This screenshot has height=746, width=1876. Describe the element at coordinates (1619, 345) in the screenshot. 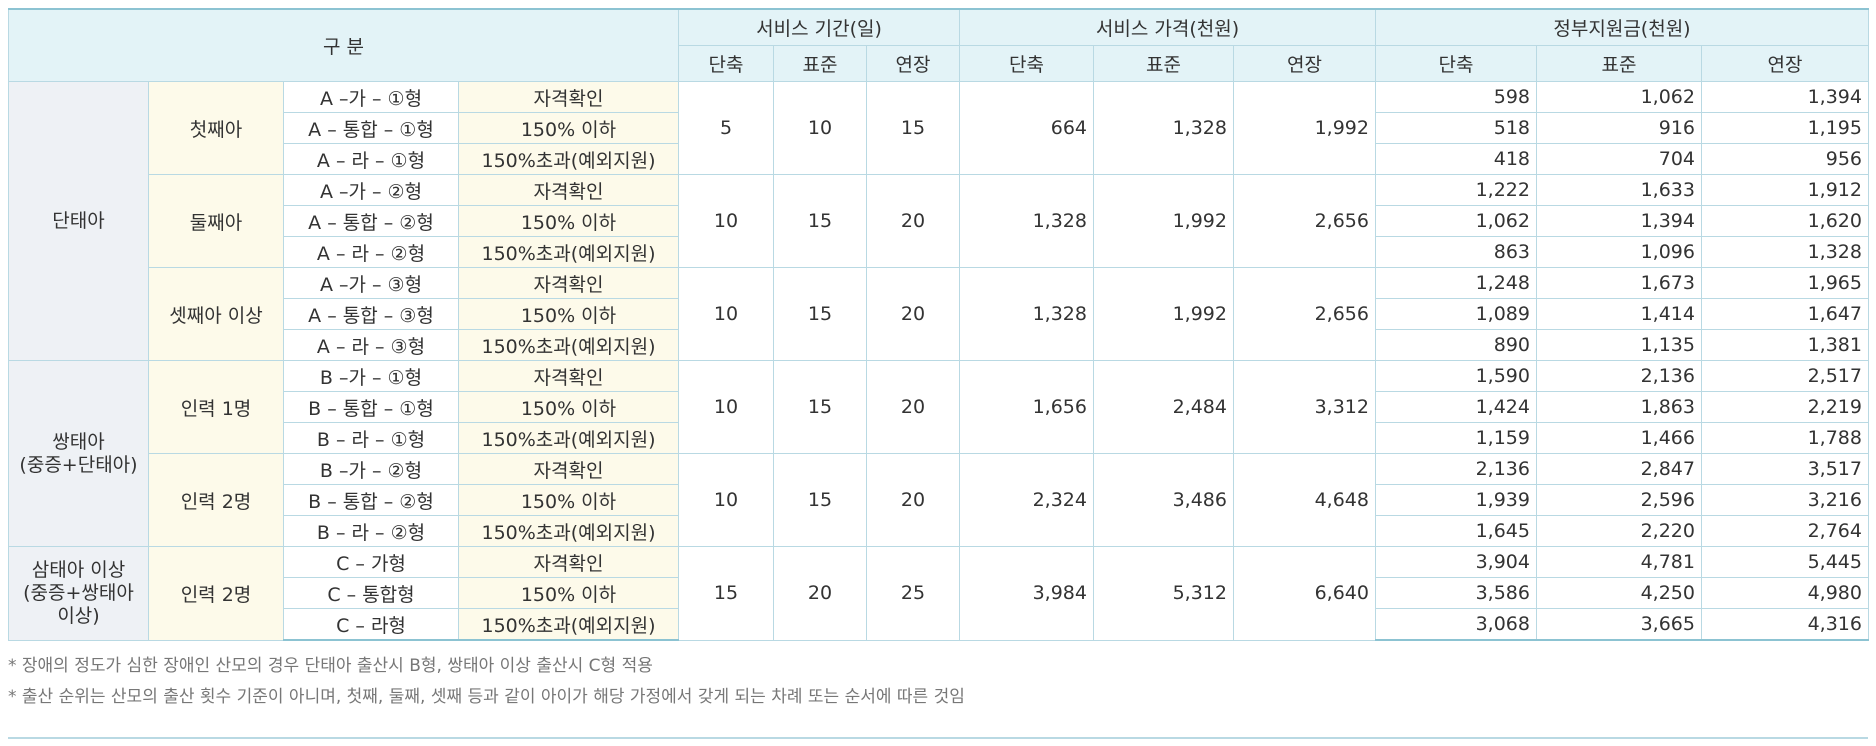

I see `support-standard: 1,135` at that location.